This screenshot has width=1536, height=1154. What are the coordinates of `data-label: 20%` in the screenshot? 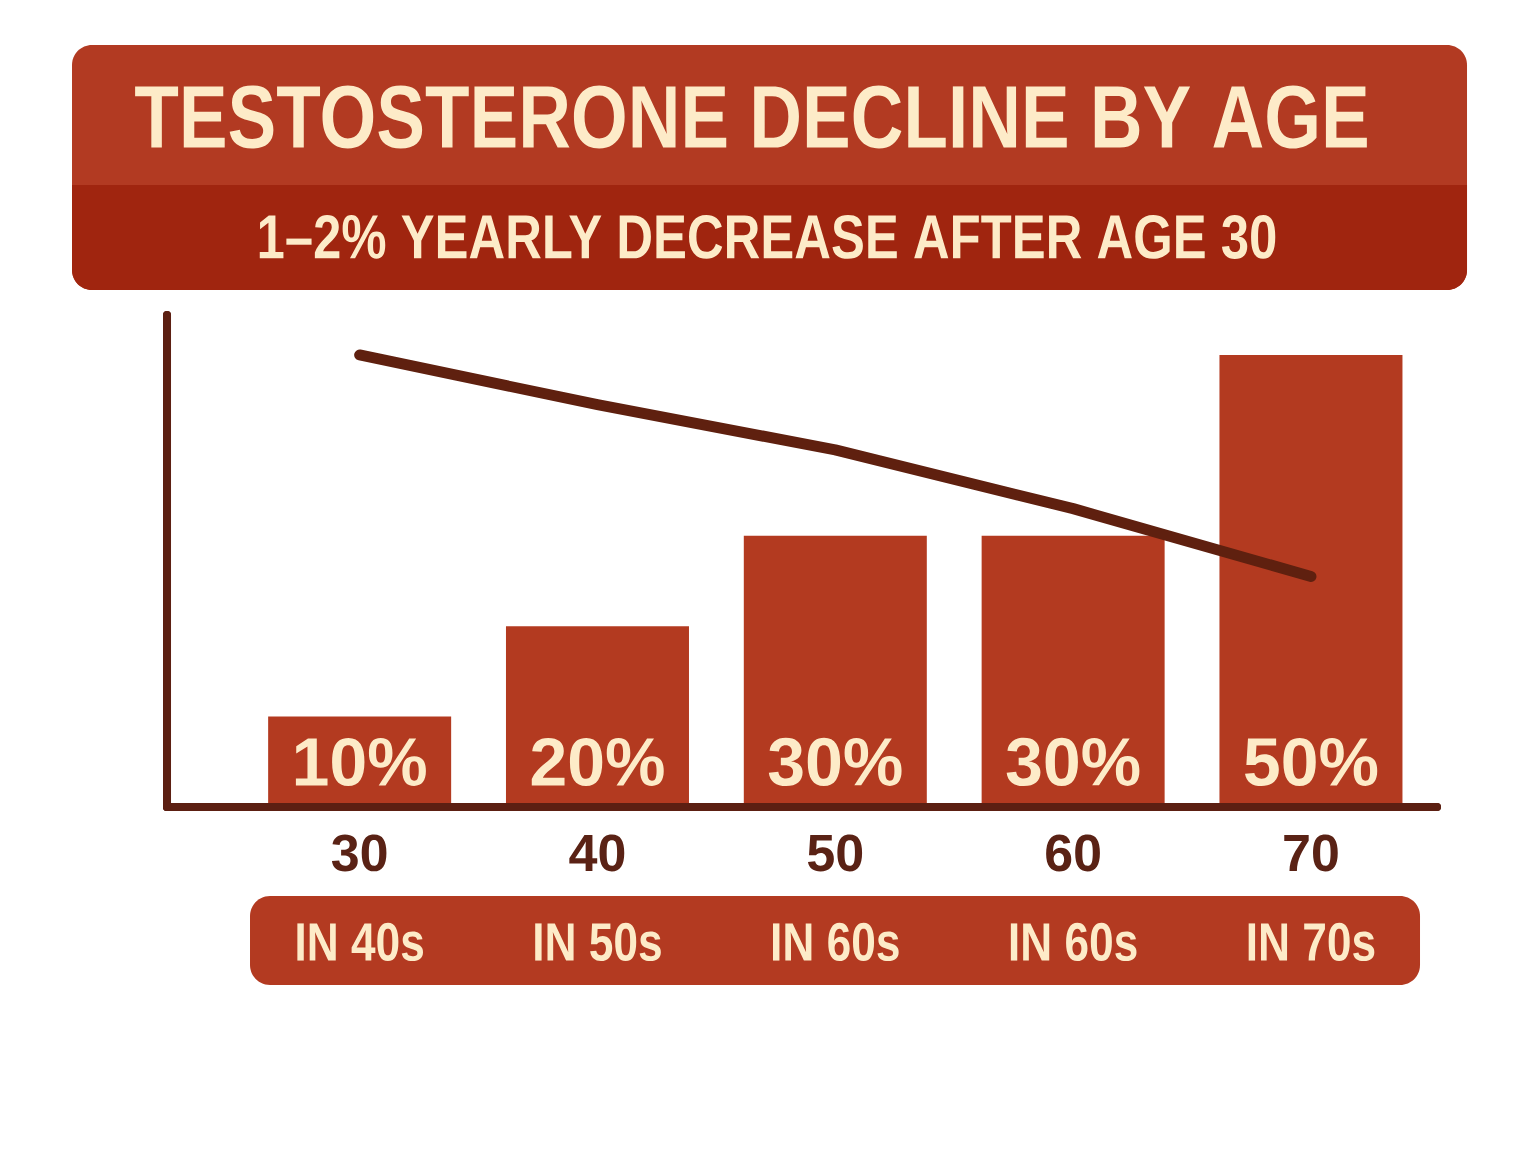 It's located at (597, 762).